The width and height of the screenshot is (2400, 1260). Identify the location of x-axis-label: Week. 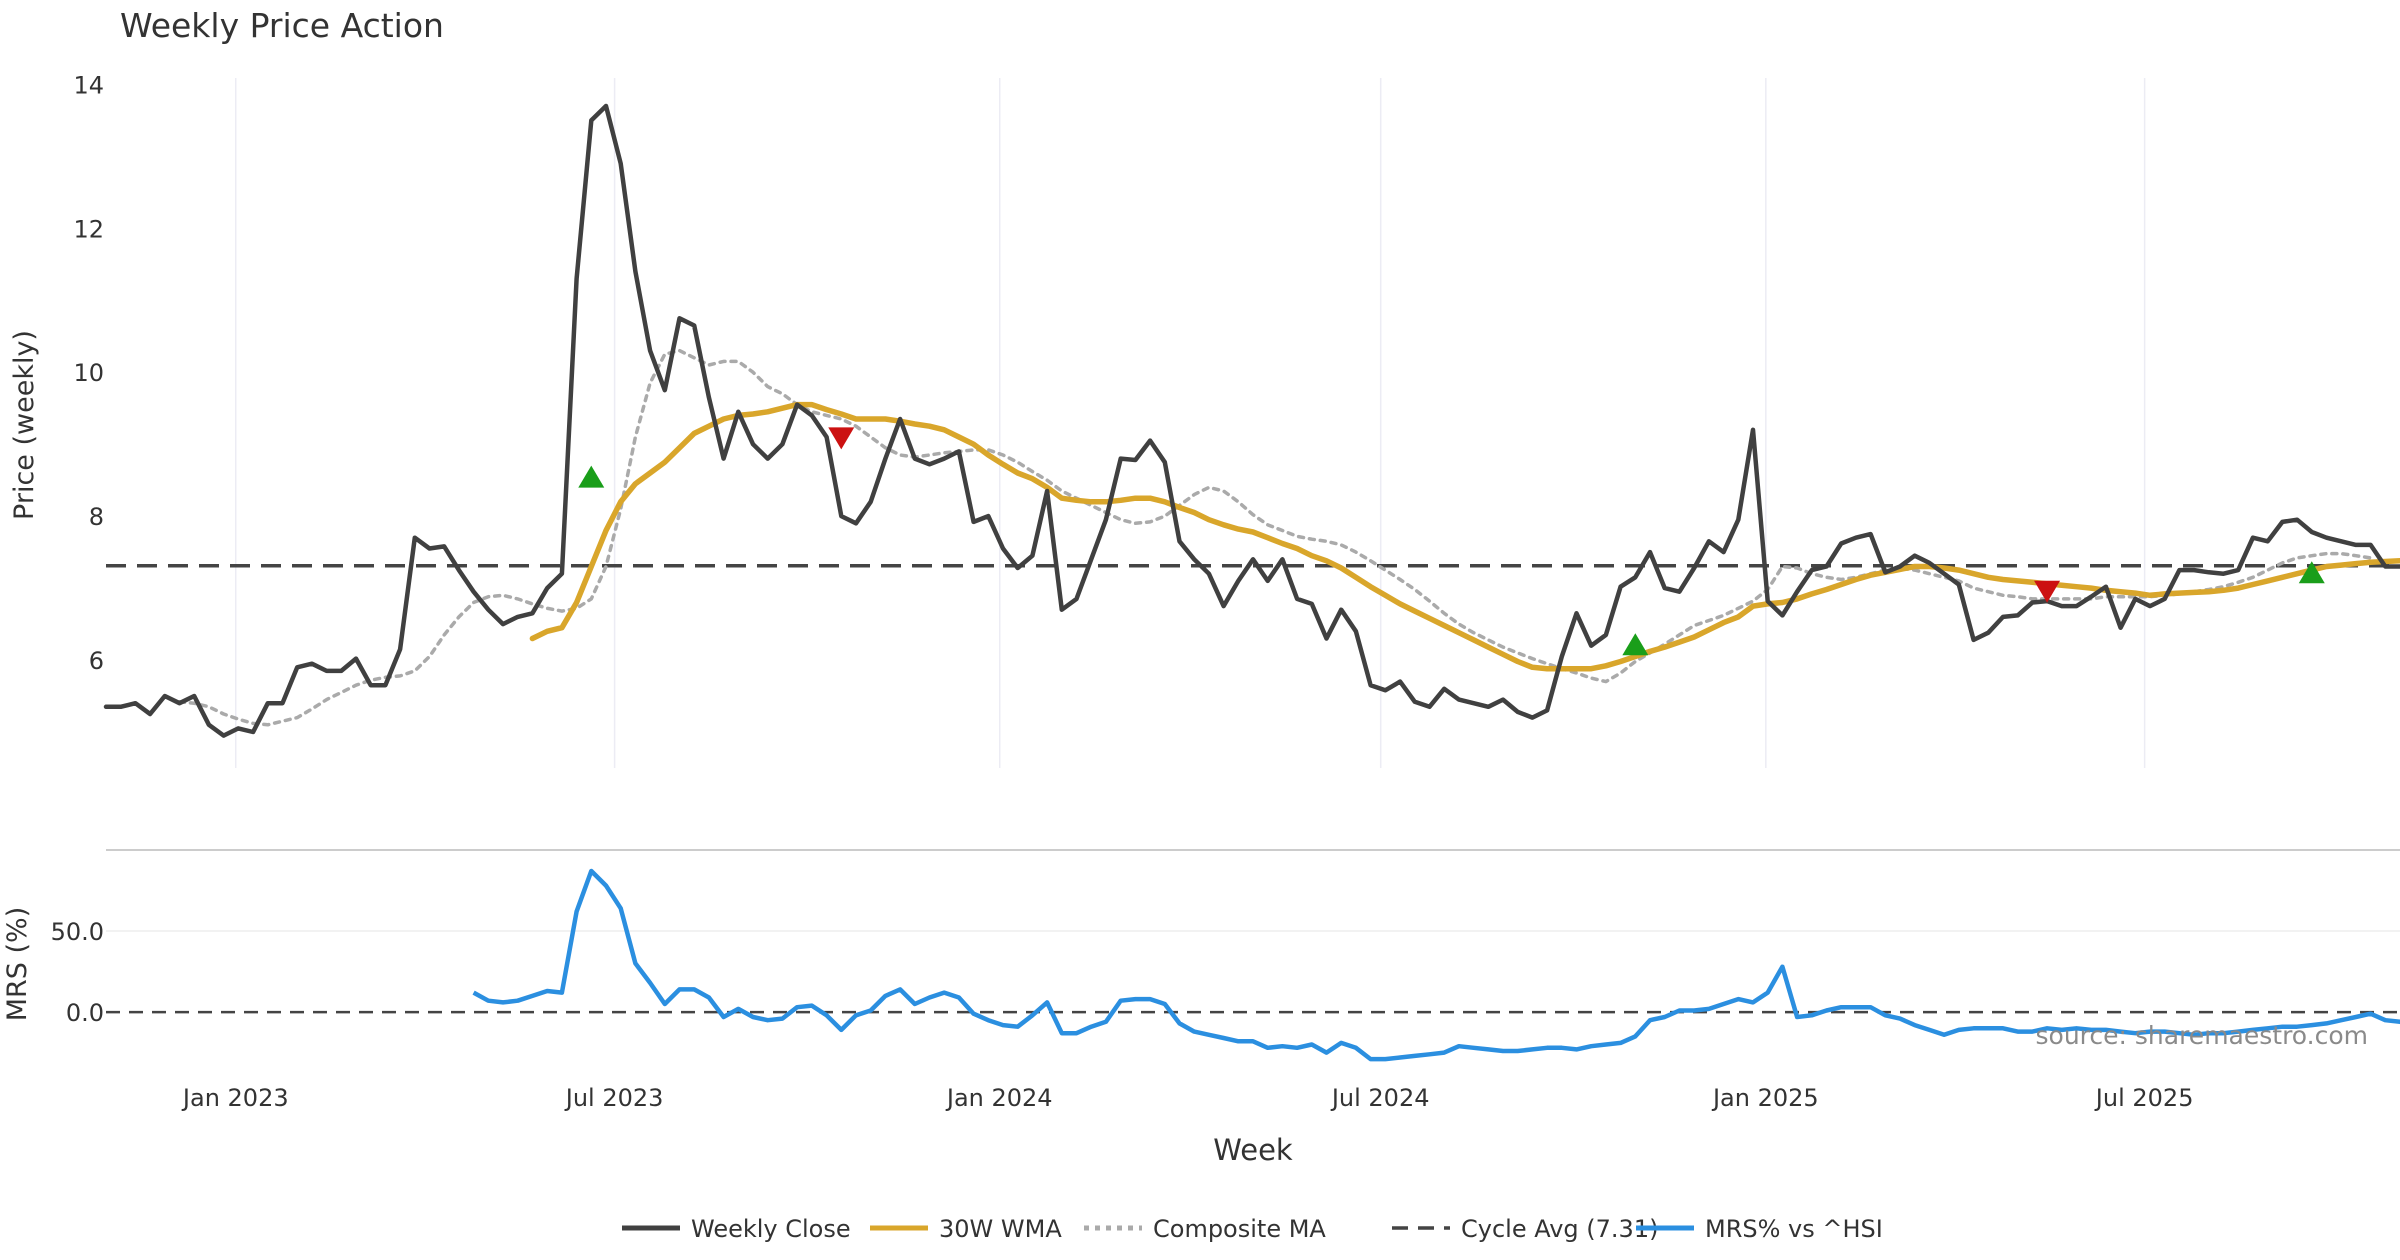
(1253, 1150).